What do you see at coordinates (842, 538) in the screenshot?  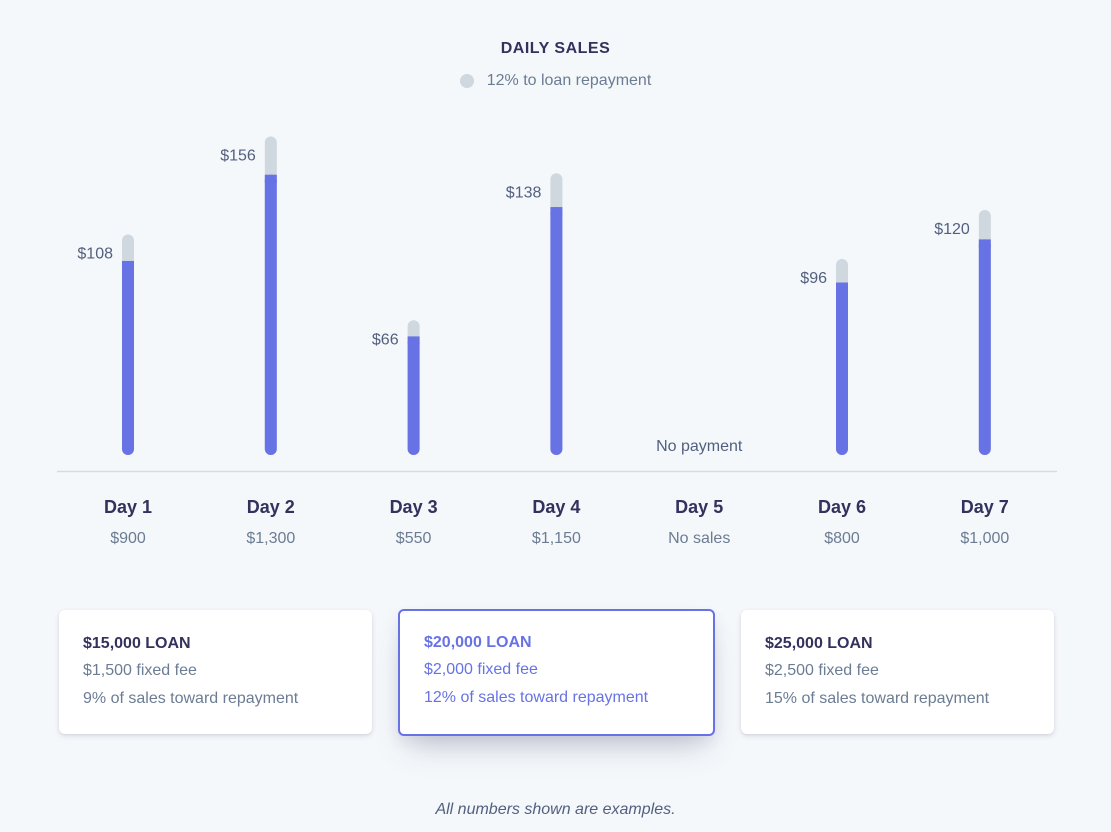 I see `sales-label: $800` at bounding box center [842, 538].